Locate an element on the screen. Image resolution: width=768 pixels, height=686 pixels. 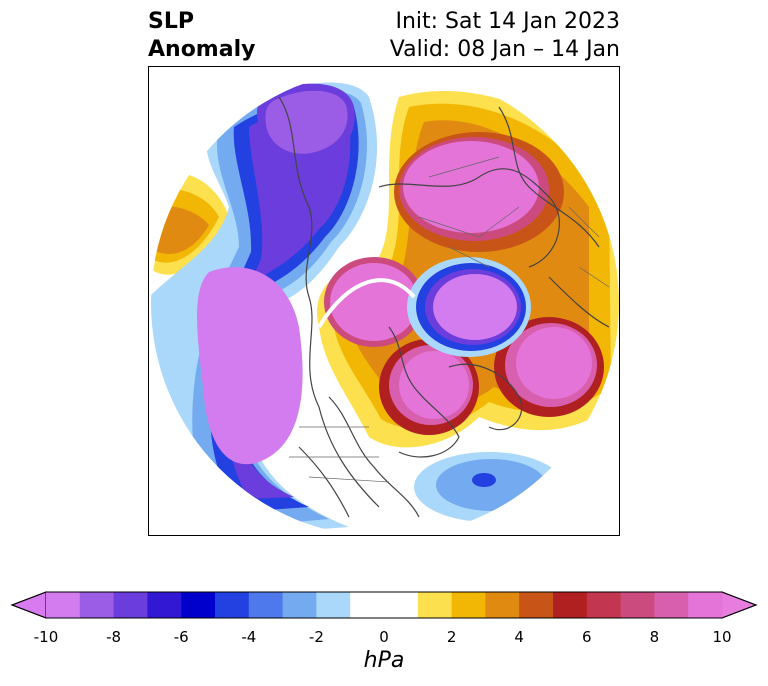
colorbar-tick-label: 8 is located at coordinates (654, 637).